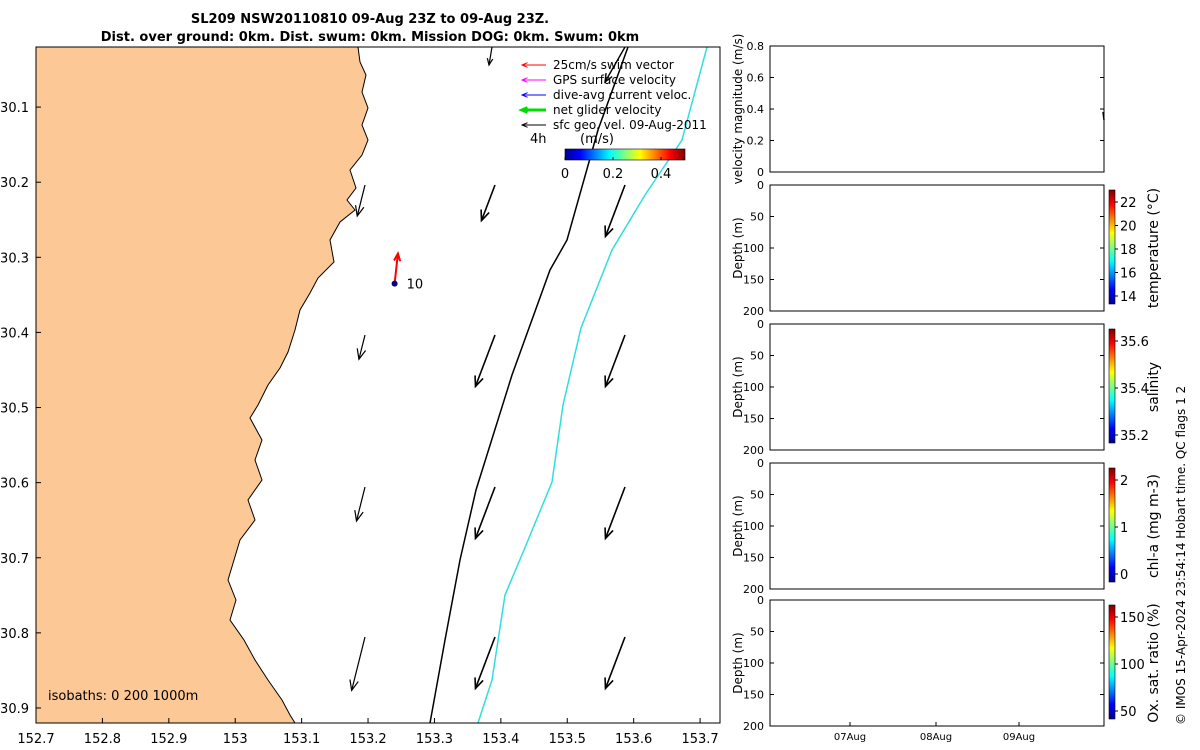 The height and width of the screenshot is (750, 1200). I want to click on colorbar-label: salinity, so click(1154, 387).